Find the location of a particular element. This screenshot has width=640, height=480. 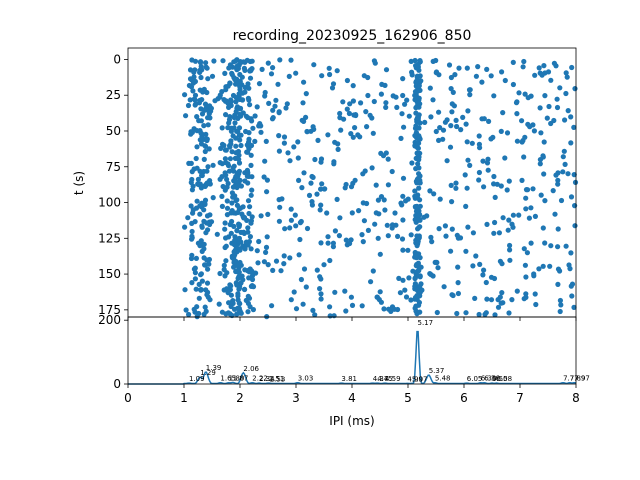

histogram-peak-label: 6.30 is located at coordinates (489, 379).